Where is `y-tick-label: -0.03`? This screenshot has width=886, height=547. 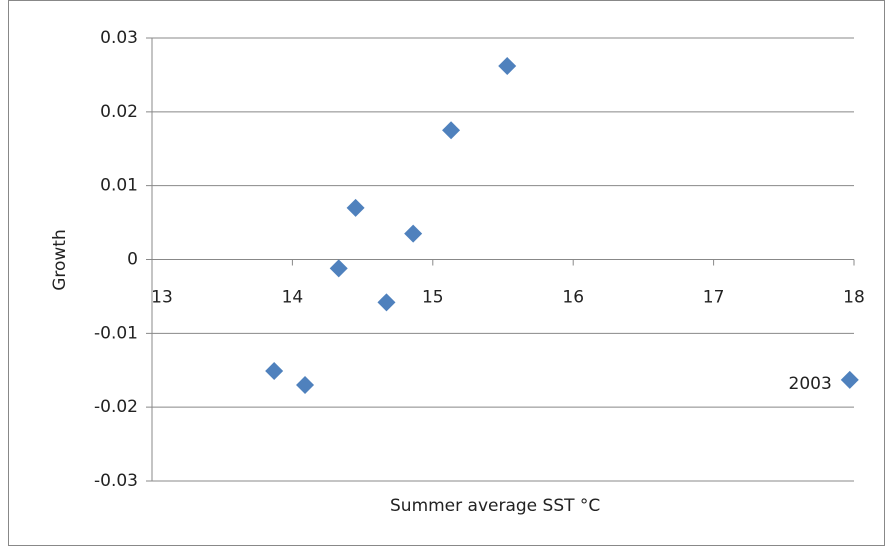
y-tick-label: -0.03 is located at coordinates (116, 481).